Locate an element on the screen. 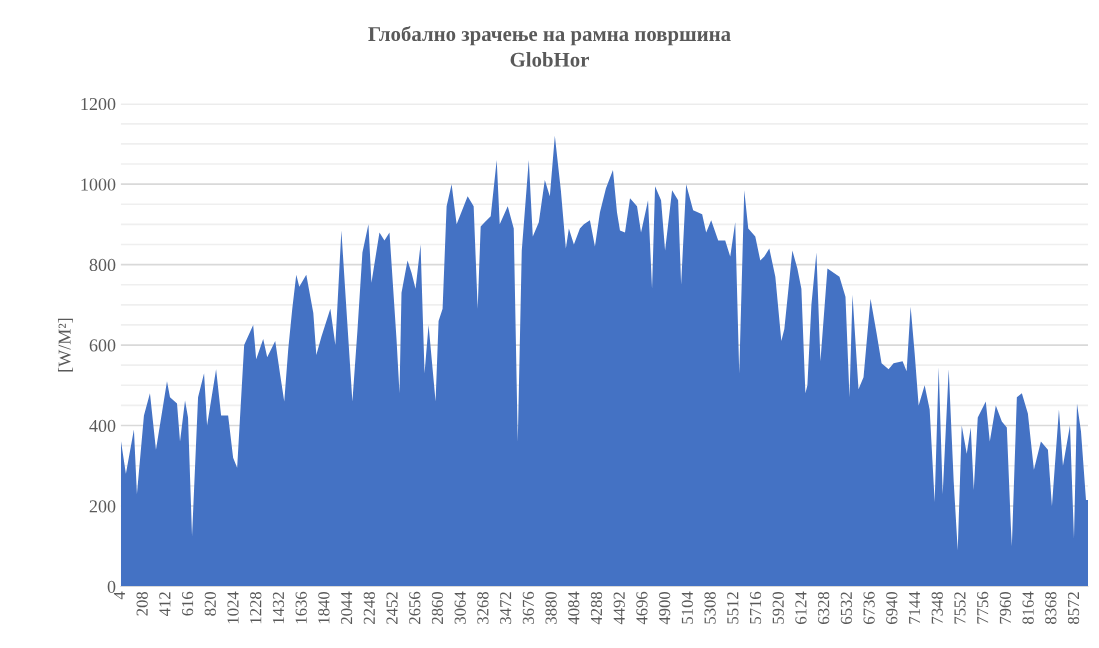 The height and width of the screenshot is (648, 1099). chart-subtitle: GlobHor is located at coordinates (549, 59).